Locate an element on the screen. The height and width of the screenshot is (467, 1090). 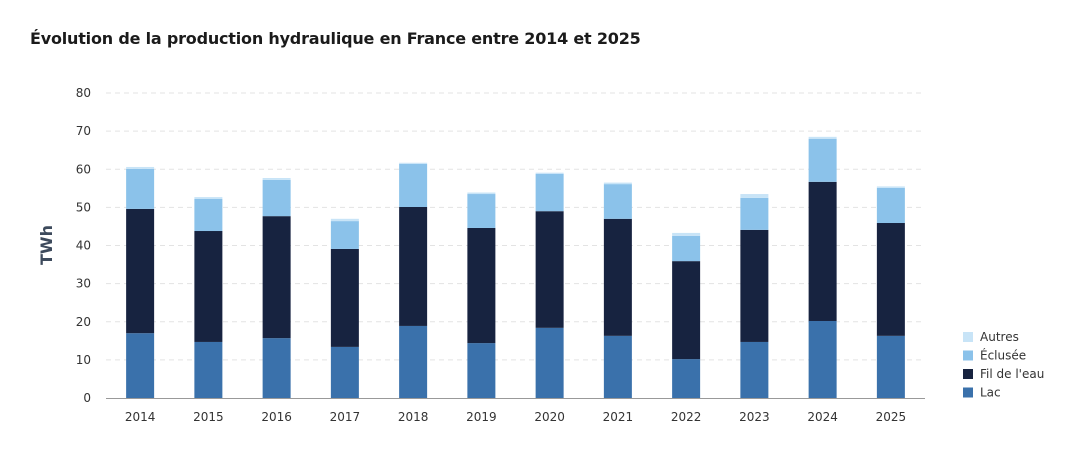
y-tick-label: 50 is located at coordinates (83, 207).